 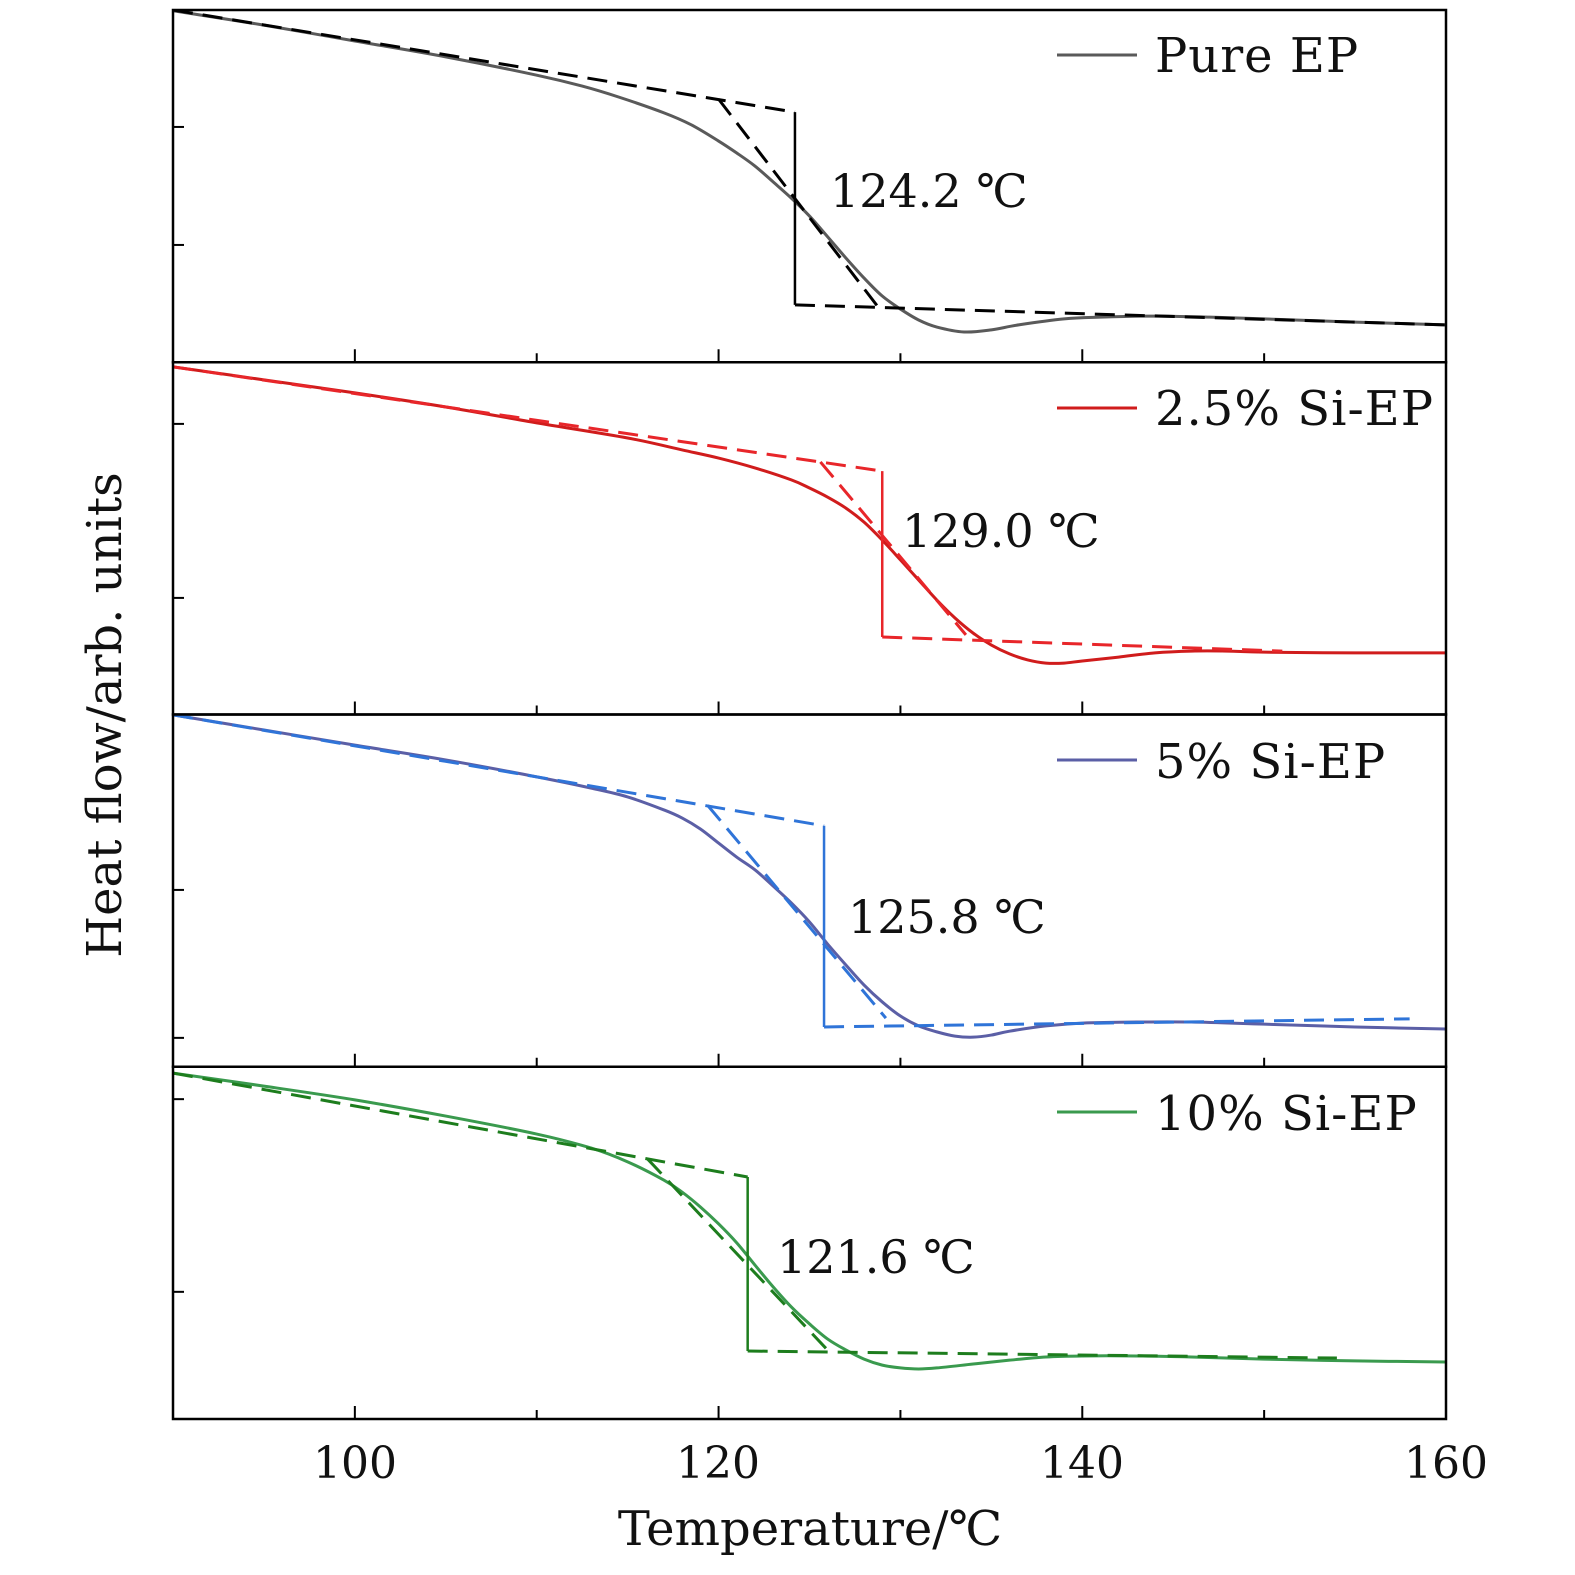 What do you see at coordinates (798, 203) in the screenshot?
I see `panel-1-inflection-tangent` at bounding box center [798, 203].